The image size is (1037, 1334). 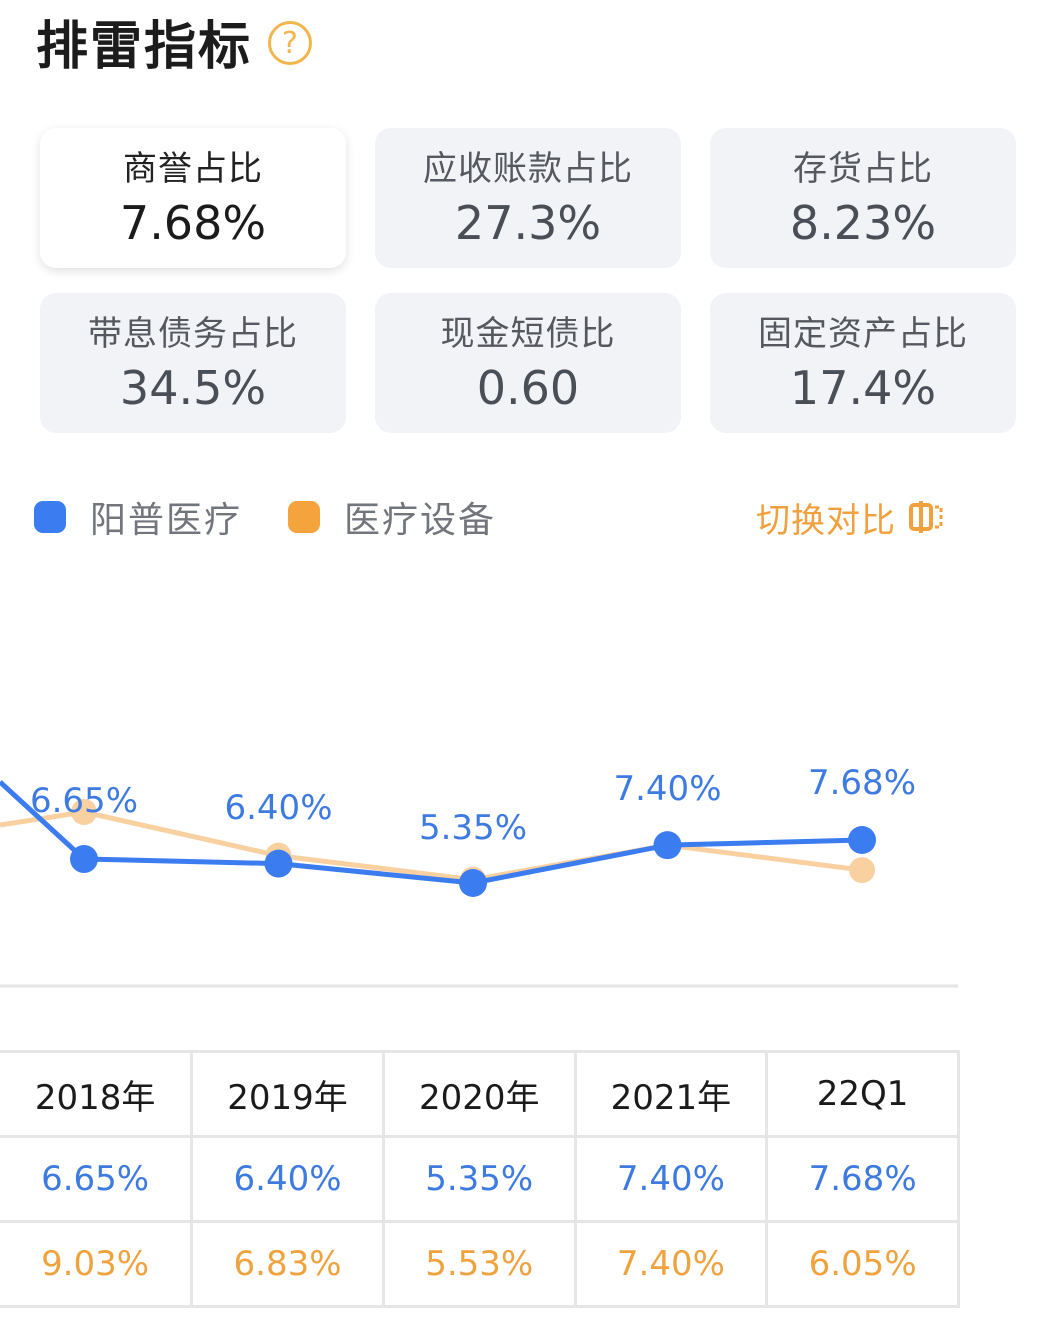 I want to click on legend-dot-blue, so click(x=50, y=517).